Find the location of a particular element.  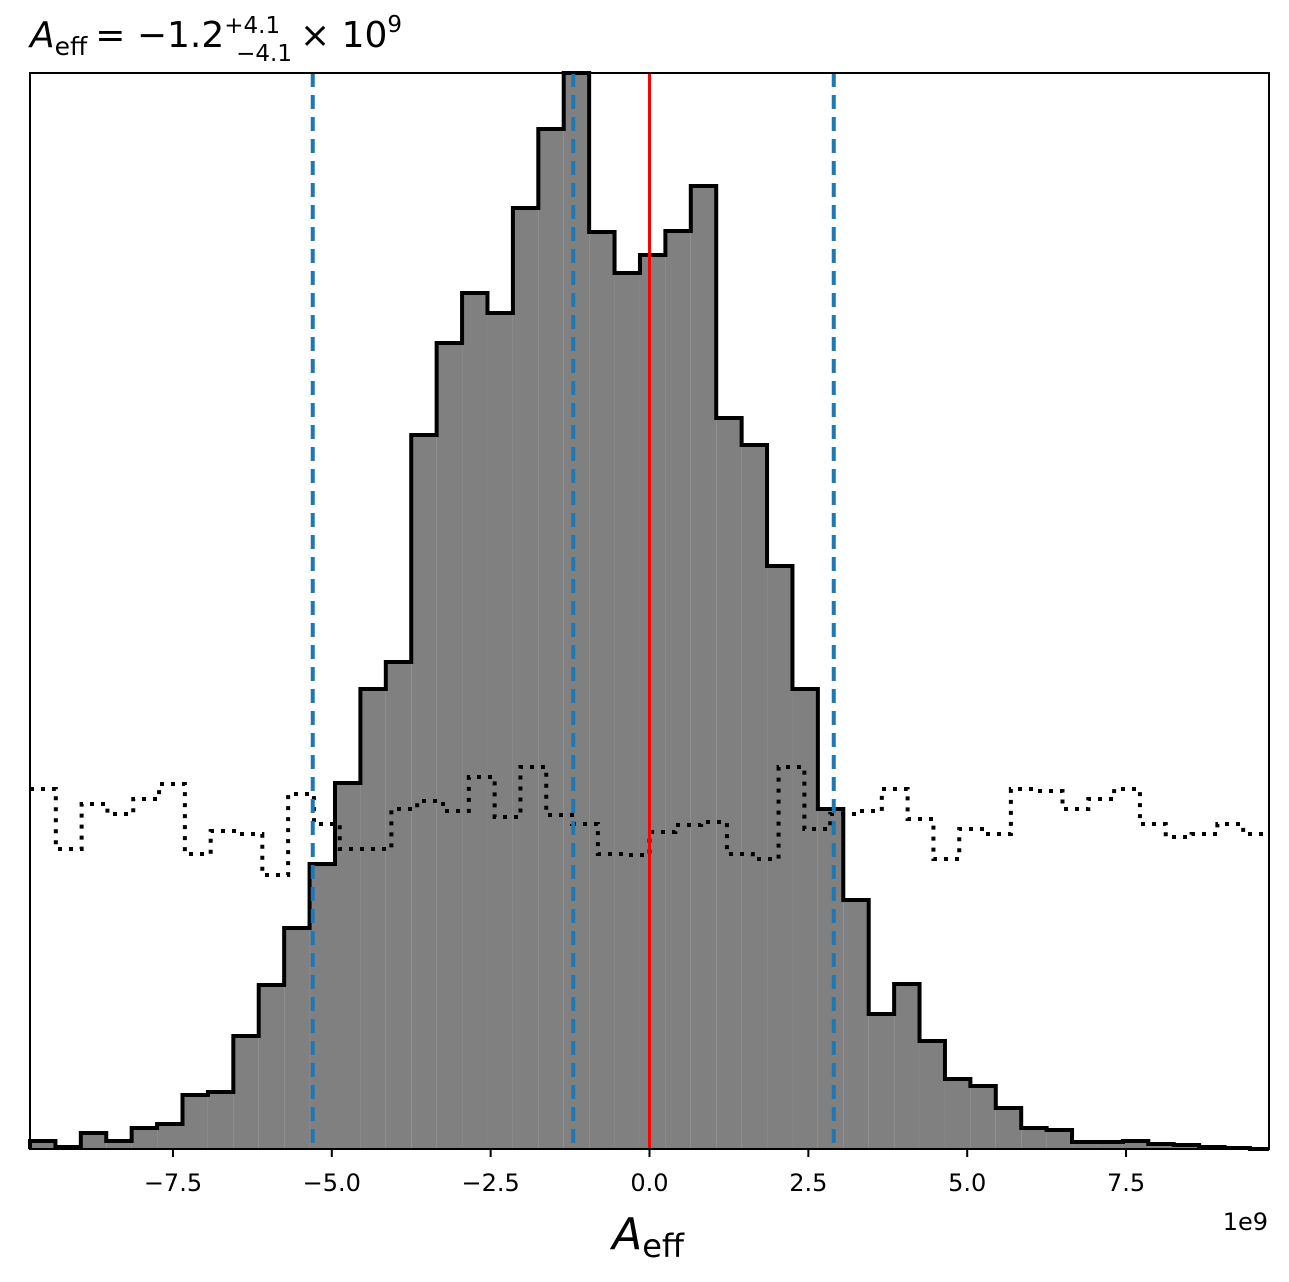

x-tick-label: 5.0 is located at coordinates (967, 1183).